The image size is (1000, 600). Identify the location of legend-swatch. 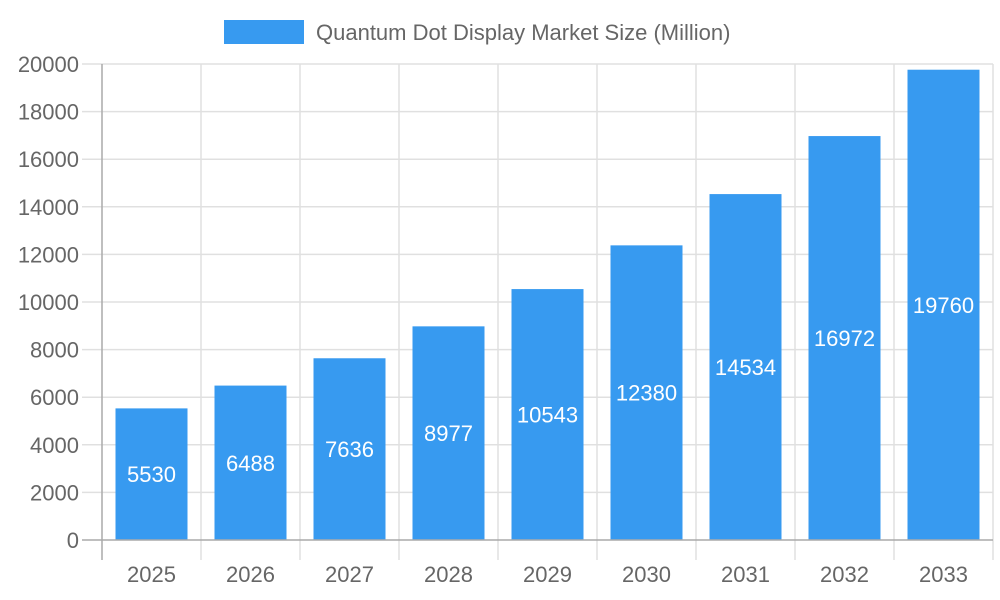
(264, 32).